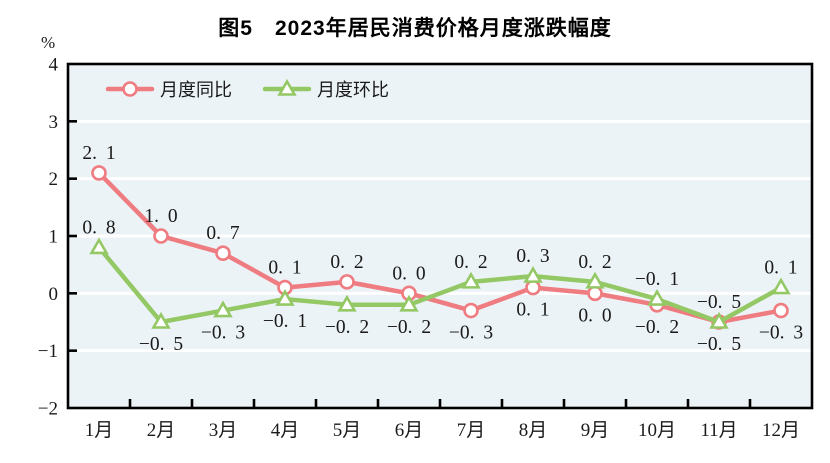  Describe the element at coordinates (533, 430) in the screenshot. I see `x-tick-label: 8月` at that location.